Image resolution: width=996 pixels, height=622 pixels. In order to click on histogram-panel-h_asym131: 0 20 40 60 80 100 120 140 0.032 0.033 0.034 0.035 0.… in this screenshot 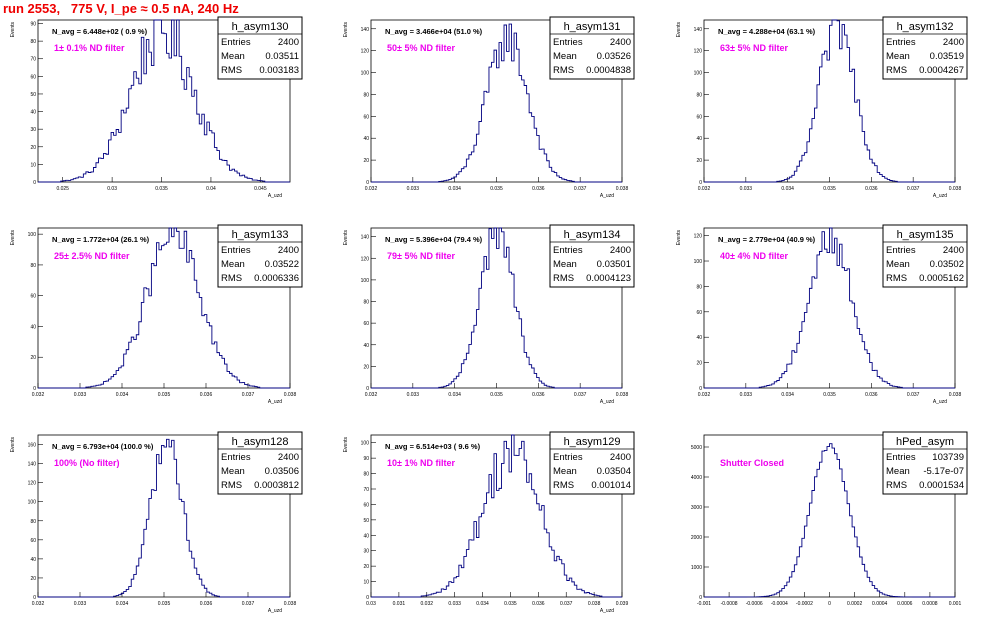, I will do `click(489, 107)`.